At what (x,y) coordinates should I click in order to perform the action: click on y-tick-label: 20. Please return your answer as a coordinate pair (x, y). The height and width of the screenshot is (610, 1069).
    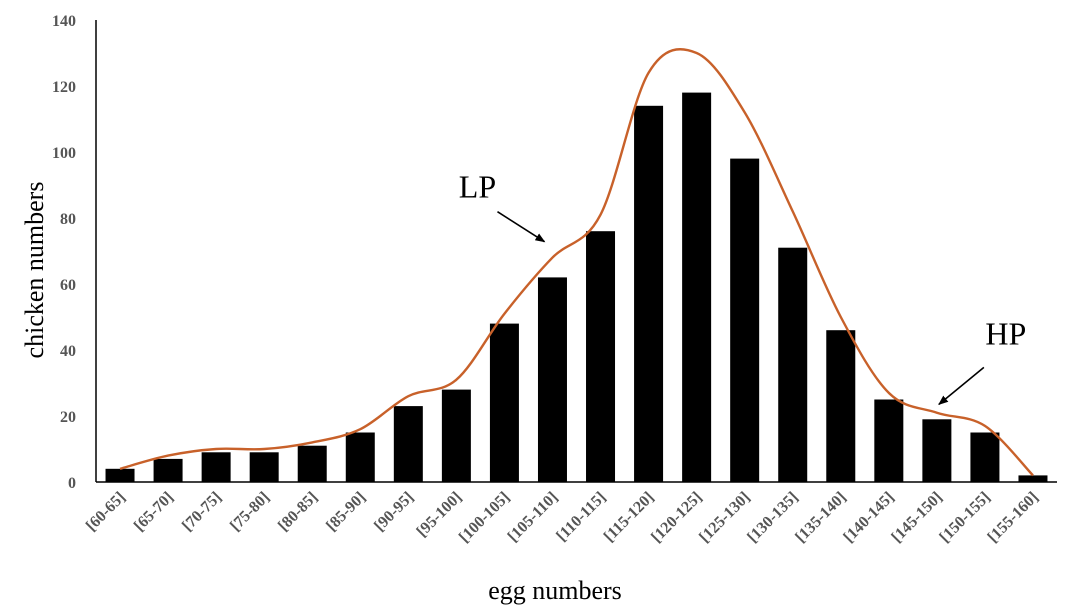
    Looking at the image, I should click on (68, 417).